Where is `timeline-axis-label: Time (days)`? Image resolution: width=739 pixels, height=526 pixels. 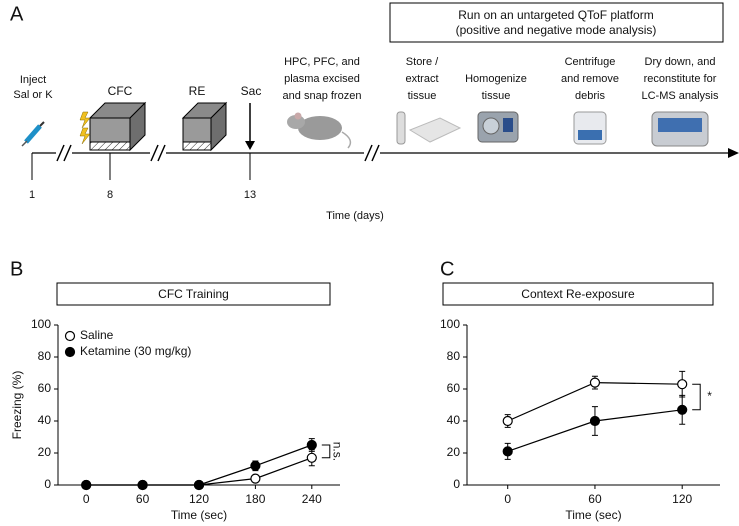 timeline-axis-label: Time (days) is located at coordinates (355, 216).